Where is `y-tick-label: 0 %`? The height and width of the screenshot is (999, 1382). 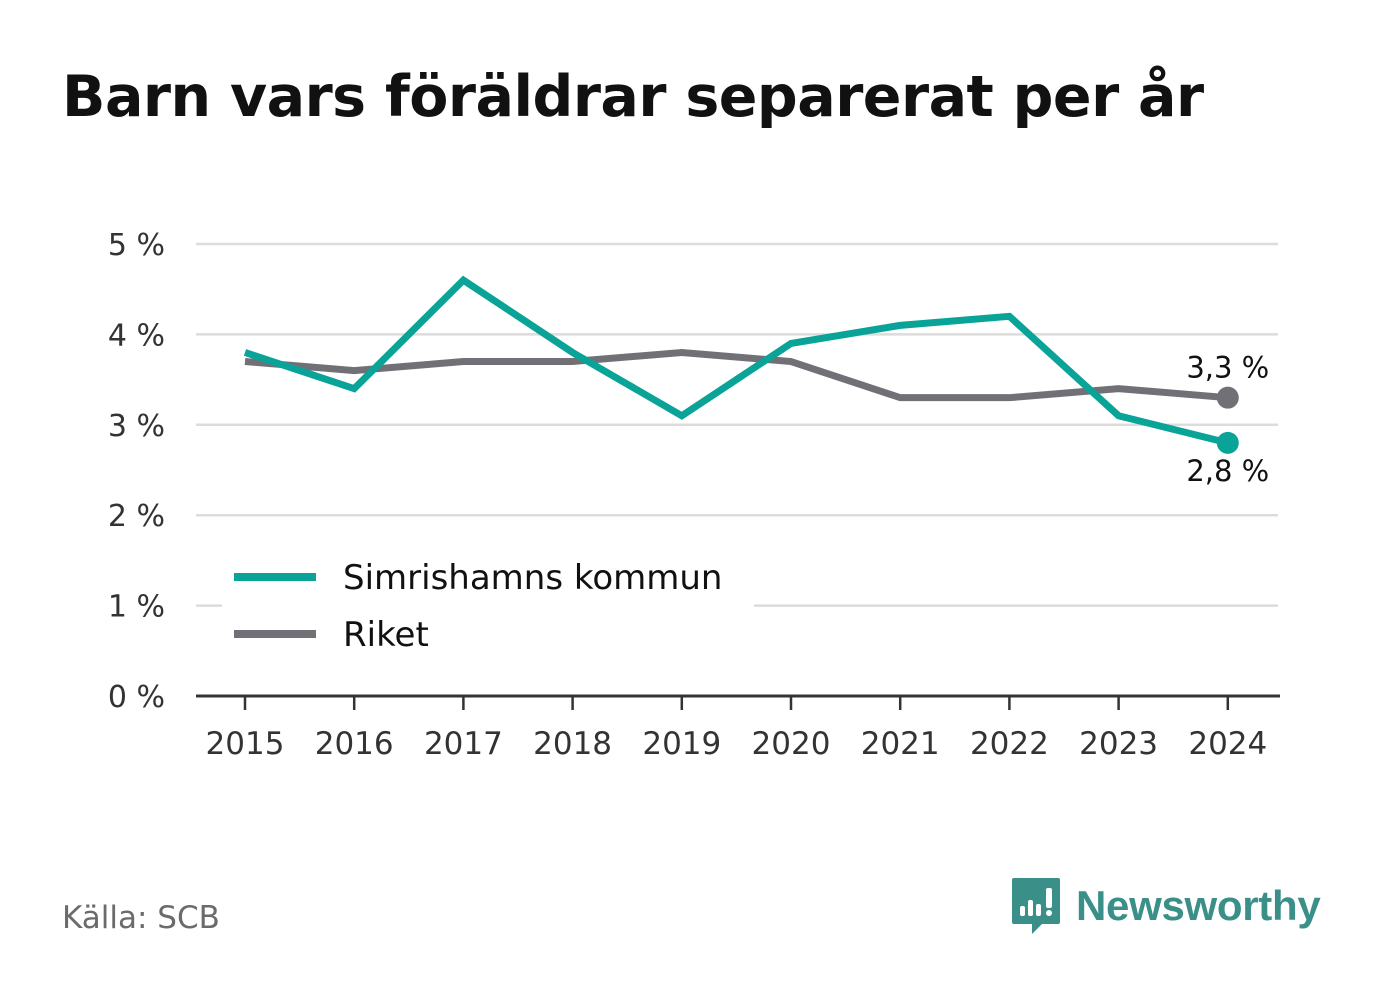
y-tick-label: 0 % is located at coordinates (136, 697).